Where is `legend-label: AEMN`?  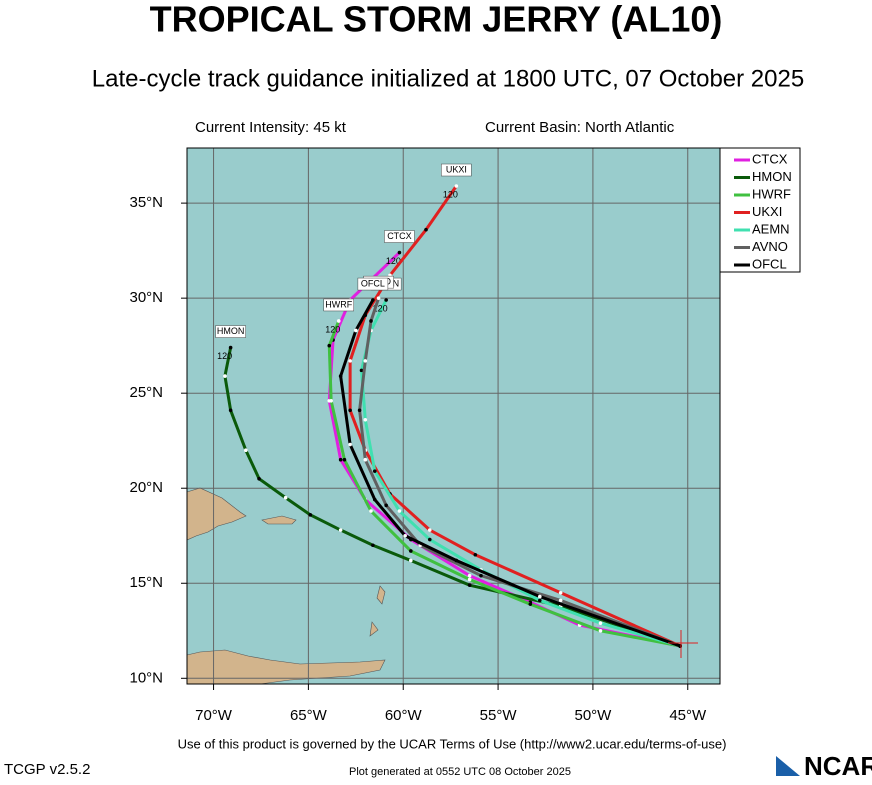 legend-label: AEMN is located at coordinates (771, 228).